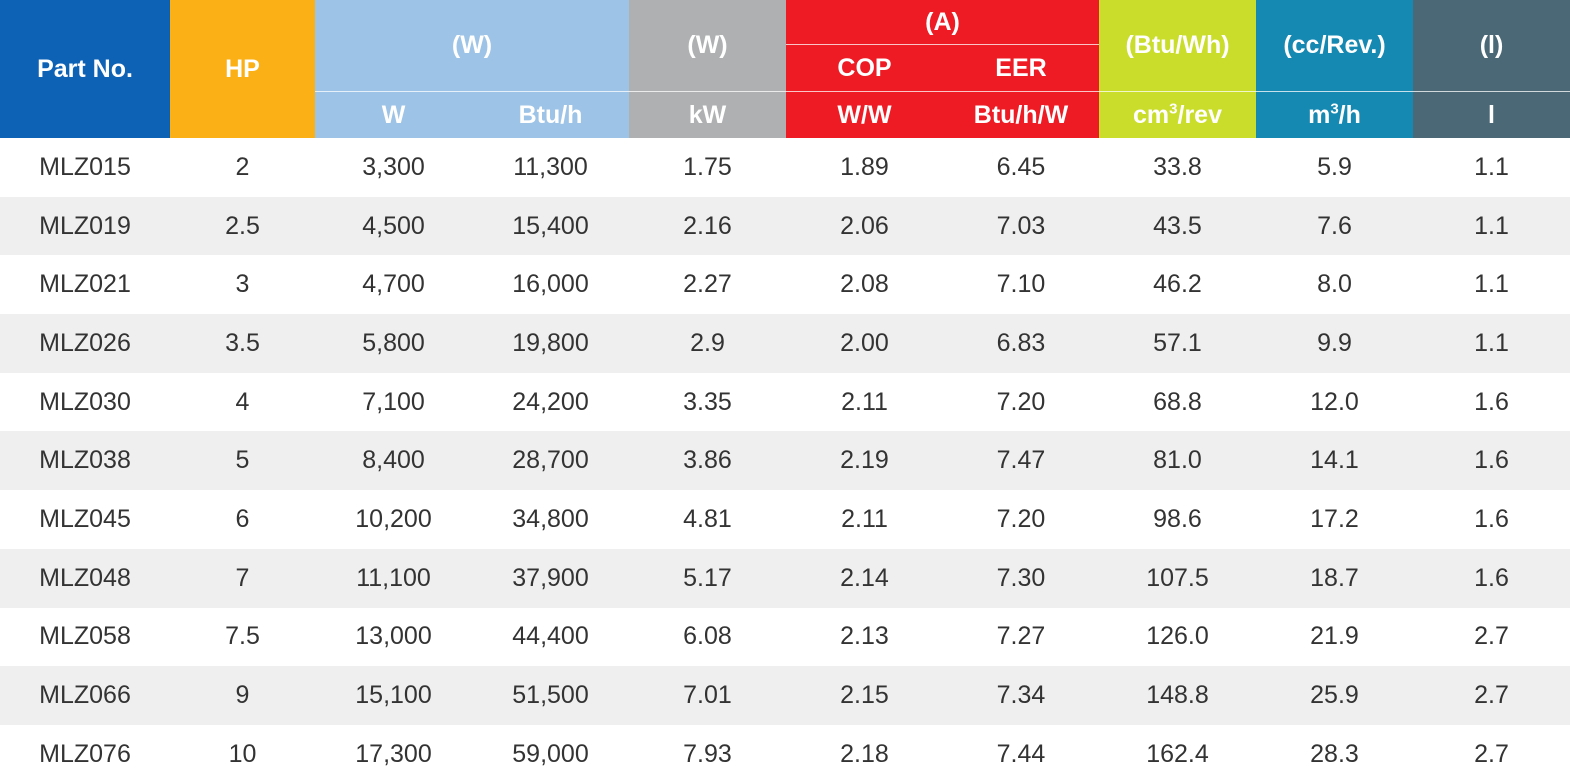 This screenshot has height=784, width=1570. What do you see at coordinates (85, 461) in the screenshot?
I see `cell-part-no: MLZ038` at bounding box center [85, 461].